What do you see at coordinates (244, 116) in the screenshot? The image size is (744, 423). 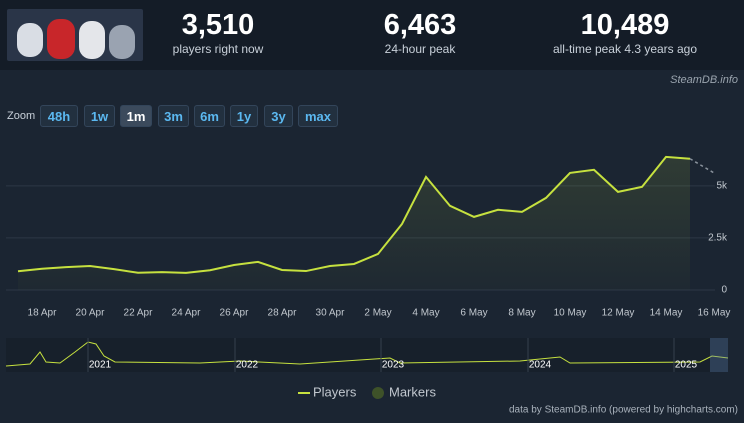 I see `zoom-button: 1y` at bounding box center [244, 116].